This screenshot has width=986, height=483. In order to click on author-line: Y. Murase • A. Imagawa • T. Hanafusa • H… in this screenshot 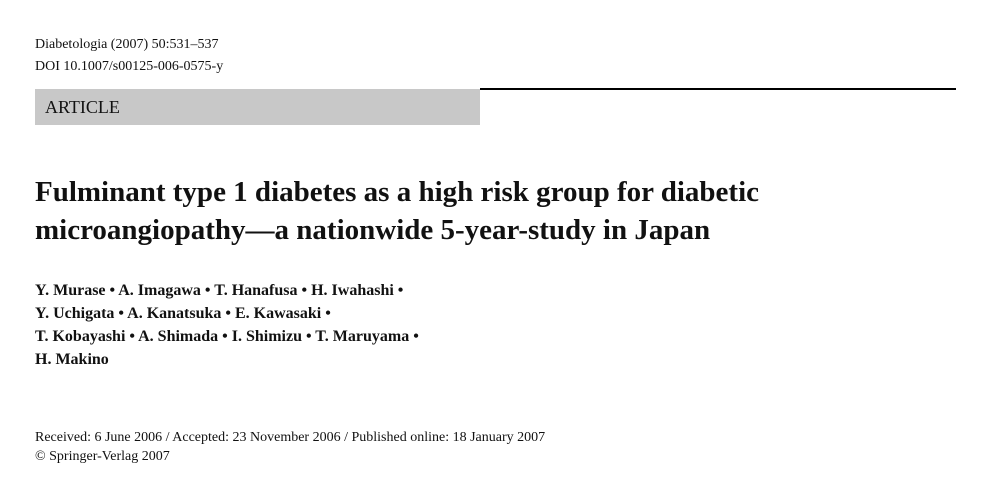, I will do `click(219, 290)`.